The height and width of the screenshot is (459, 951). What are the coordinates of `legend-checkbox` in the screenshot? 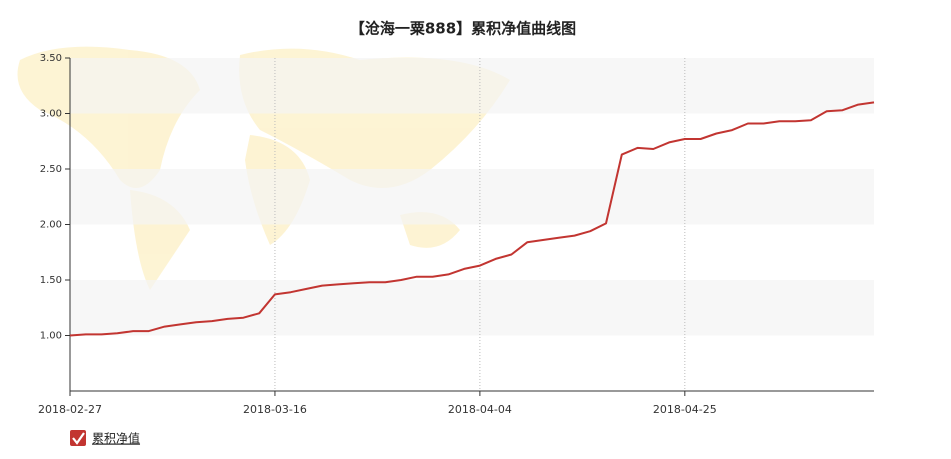 It's located at (78, 438).